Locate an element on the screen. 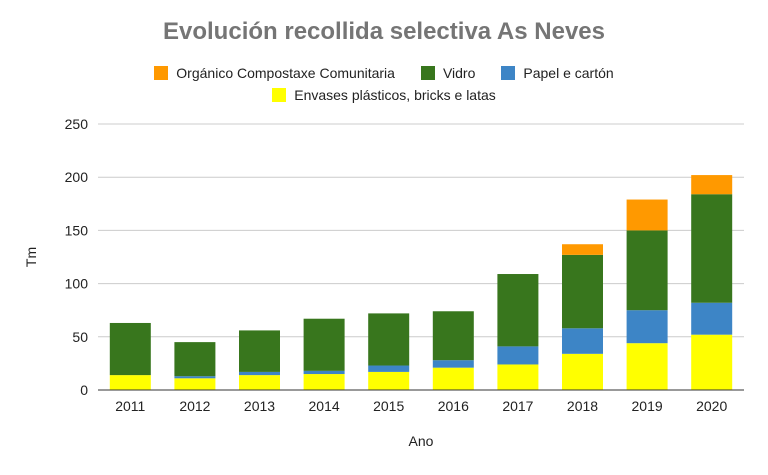 The width and height of the screenshot is (768, 475). legend-item: Envases plásticos, bricks e latas is located at coordinates (384, 95).